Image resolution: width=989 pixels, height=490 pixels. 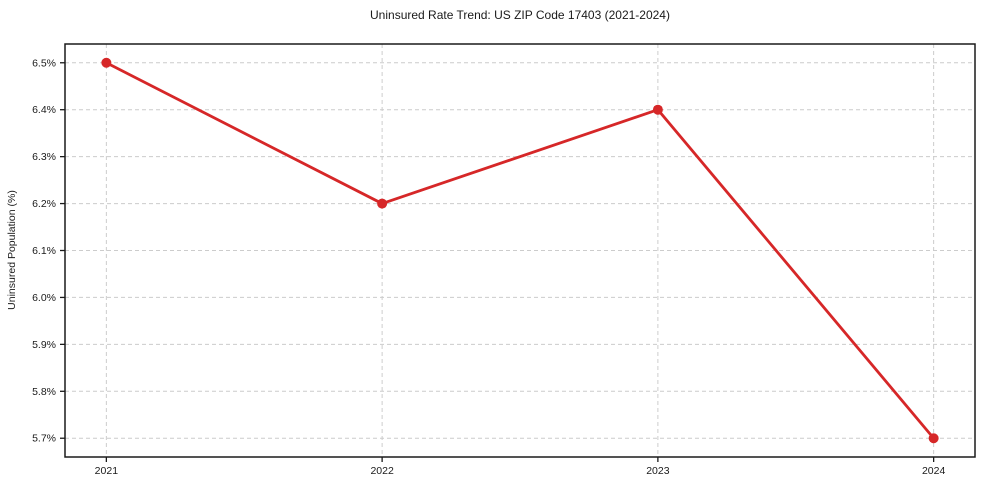 I want to click on x-tick-label: 2024, so click(x=934, y=471).